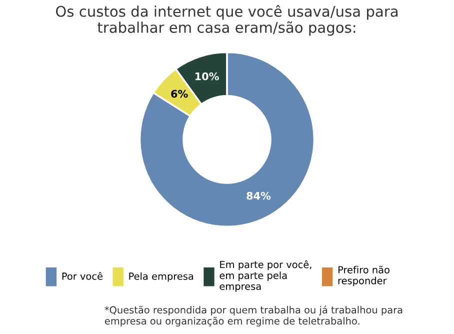 The image size is (454, 334). What do you see at coordinates (364, 276) in the screenshot?
I see `legend-label: Prefiro não responder` at bounding box center [364, 276].